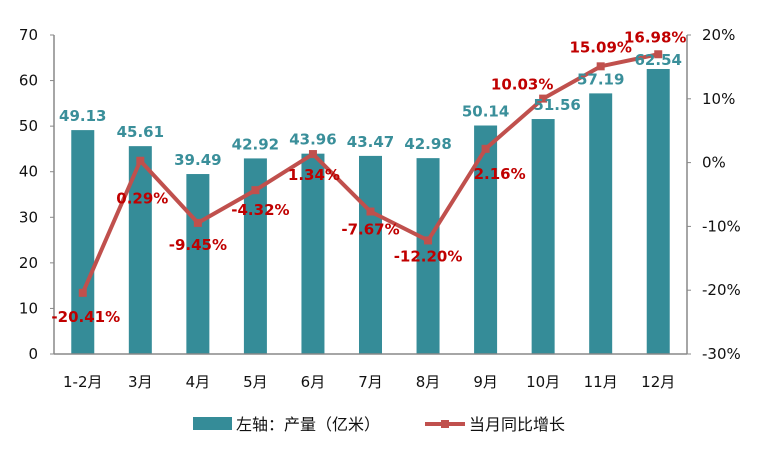 Image resolution: width=760 pixels, height=453 pixels. I want to click on bar-value-label: 62.54, so click(658, 60).